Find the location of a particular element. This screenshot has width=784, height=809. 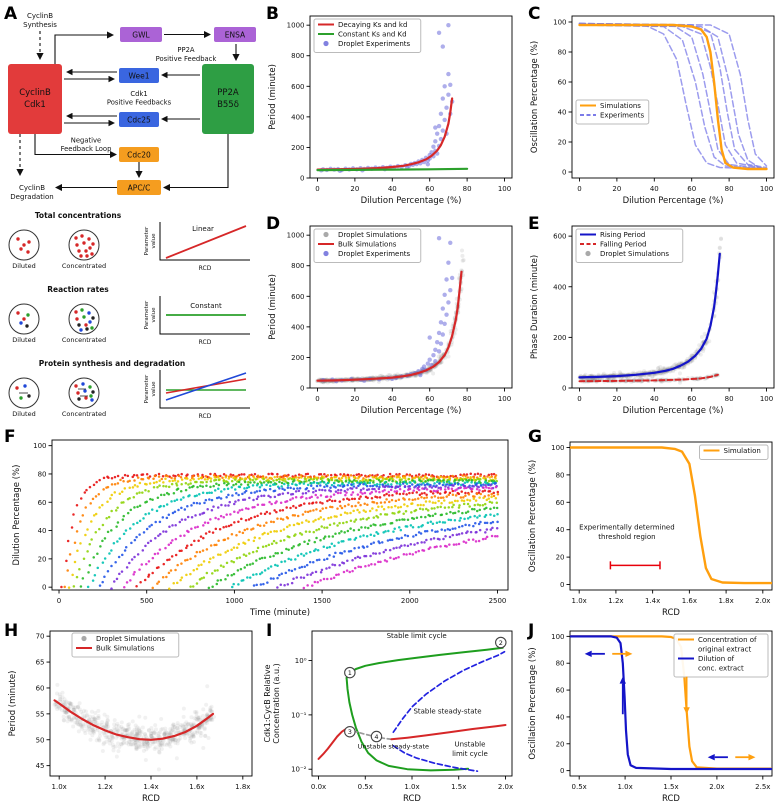

row2-diluted-droplet-icon is located at coordinates (24, 319).